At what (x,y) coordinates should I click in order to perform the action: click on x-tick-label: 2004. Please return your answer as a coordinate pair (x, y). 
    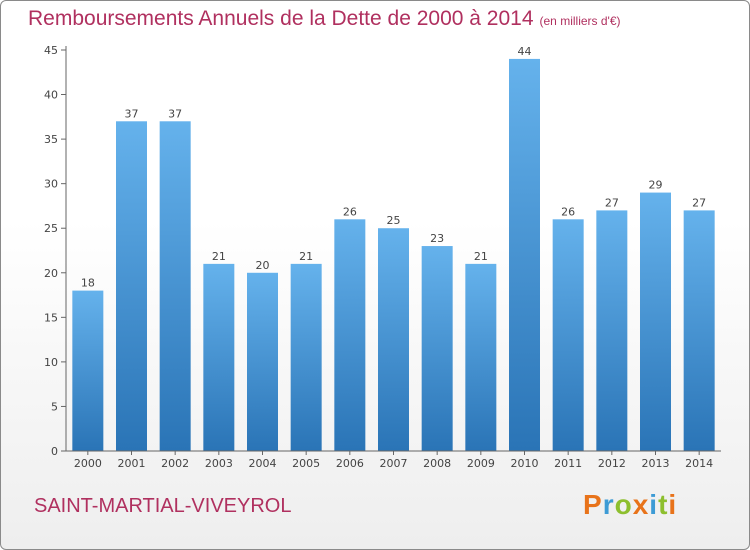
    Looking at the image, I should click on (263, 463).